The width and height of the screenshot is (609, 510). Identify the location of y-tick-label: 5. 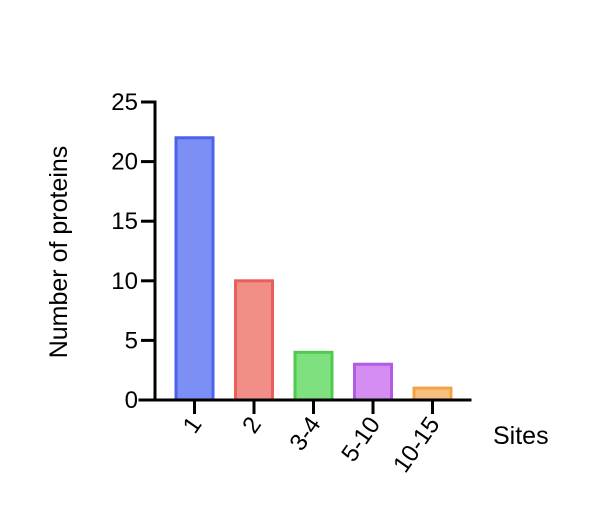
(131, 340).